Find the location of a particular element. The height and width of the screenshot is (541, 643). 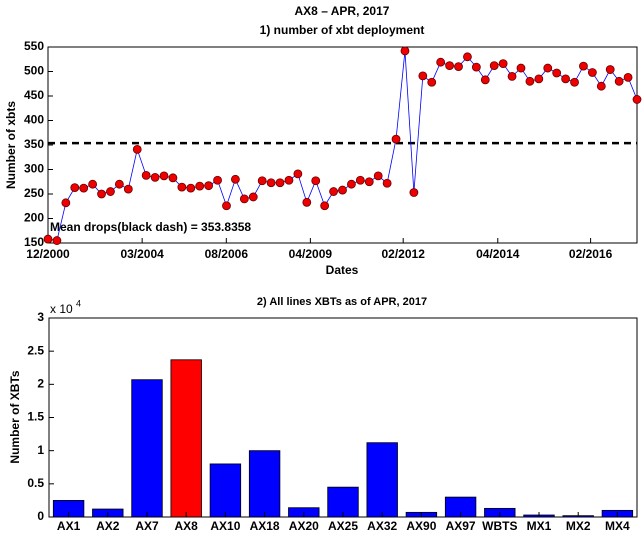

axis-multiplier-exponent: 4 is located at coordinates (78, 303).